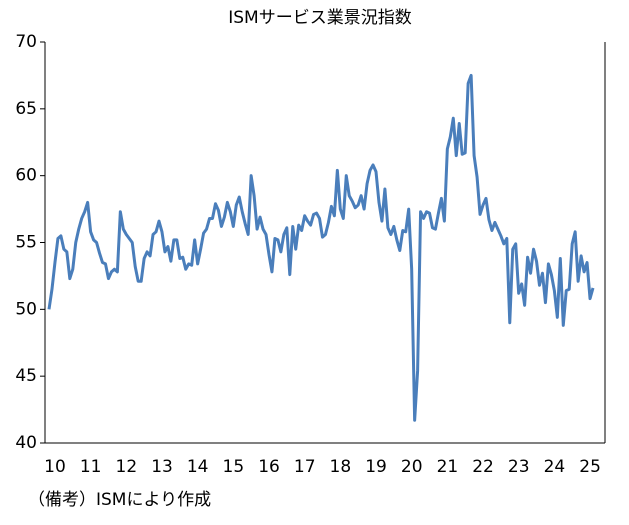 Image resolution: width=629 pixels, height=525 pixels. What do you see at coordinates (26, 243) in the screenshot?
I see `y-tick-label: 55` at bounding box center [26, 243].